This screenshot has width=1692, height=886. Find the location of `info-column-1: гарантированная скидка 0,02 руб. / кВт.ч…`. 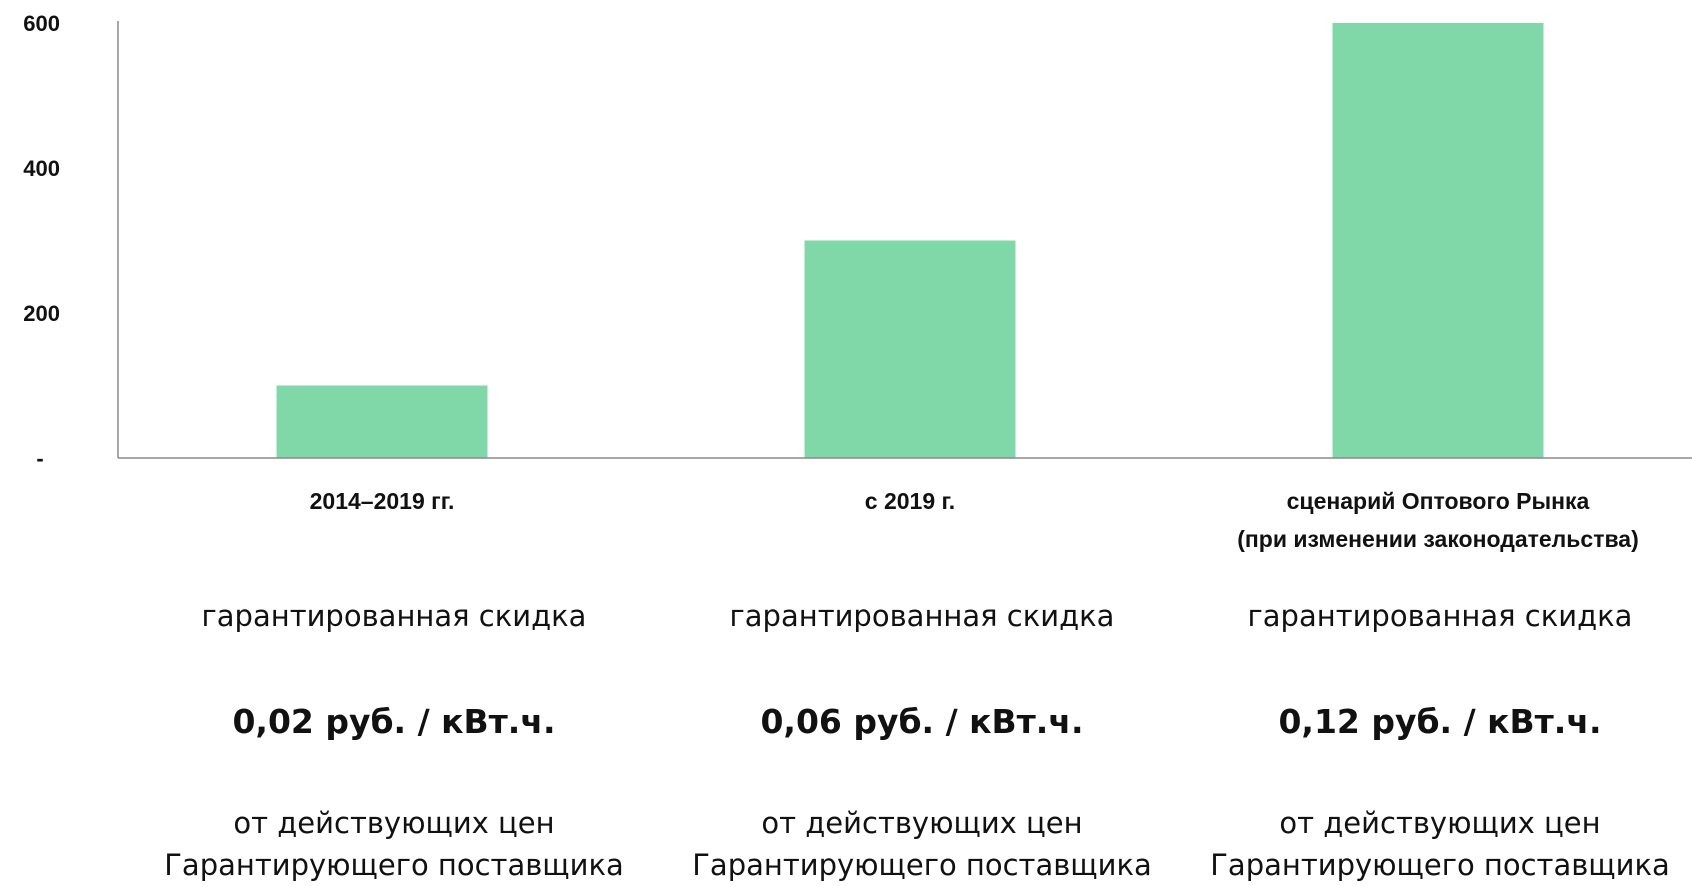

info-column-1: гарантированная скидка 0,02 руб. / кВт.ч… is located at coordinates (394, 742).